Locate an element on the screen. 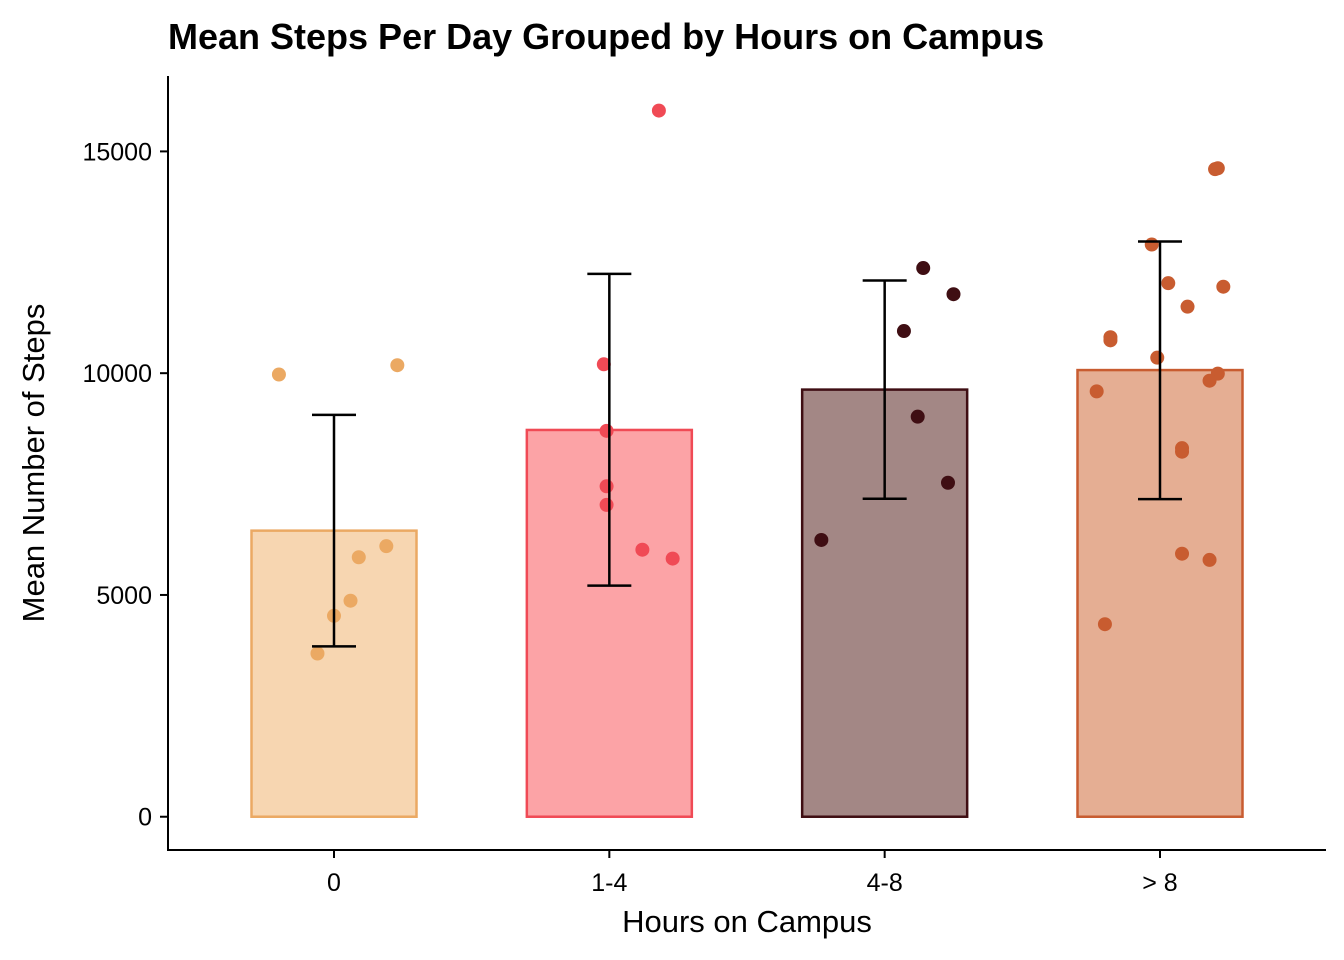 The image size is (1344, 960). x-tick-label: 4-8 is located at coordinates (885, 883).